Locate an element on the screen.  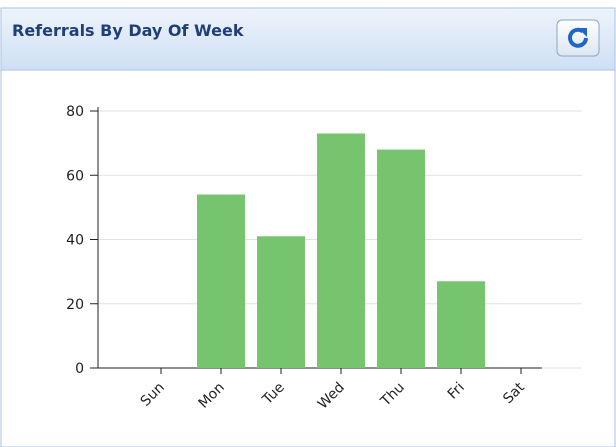
y-tick-label: 60 is located at coordinates (75, 176).